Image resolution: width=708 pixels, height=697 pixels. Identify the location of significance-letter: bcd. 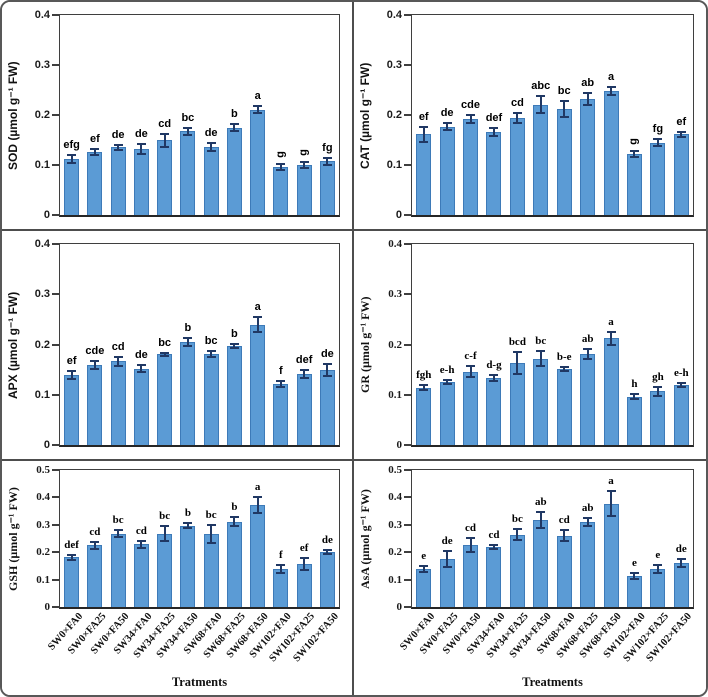
(517, 342).